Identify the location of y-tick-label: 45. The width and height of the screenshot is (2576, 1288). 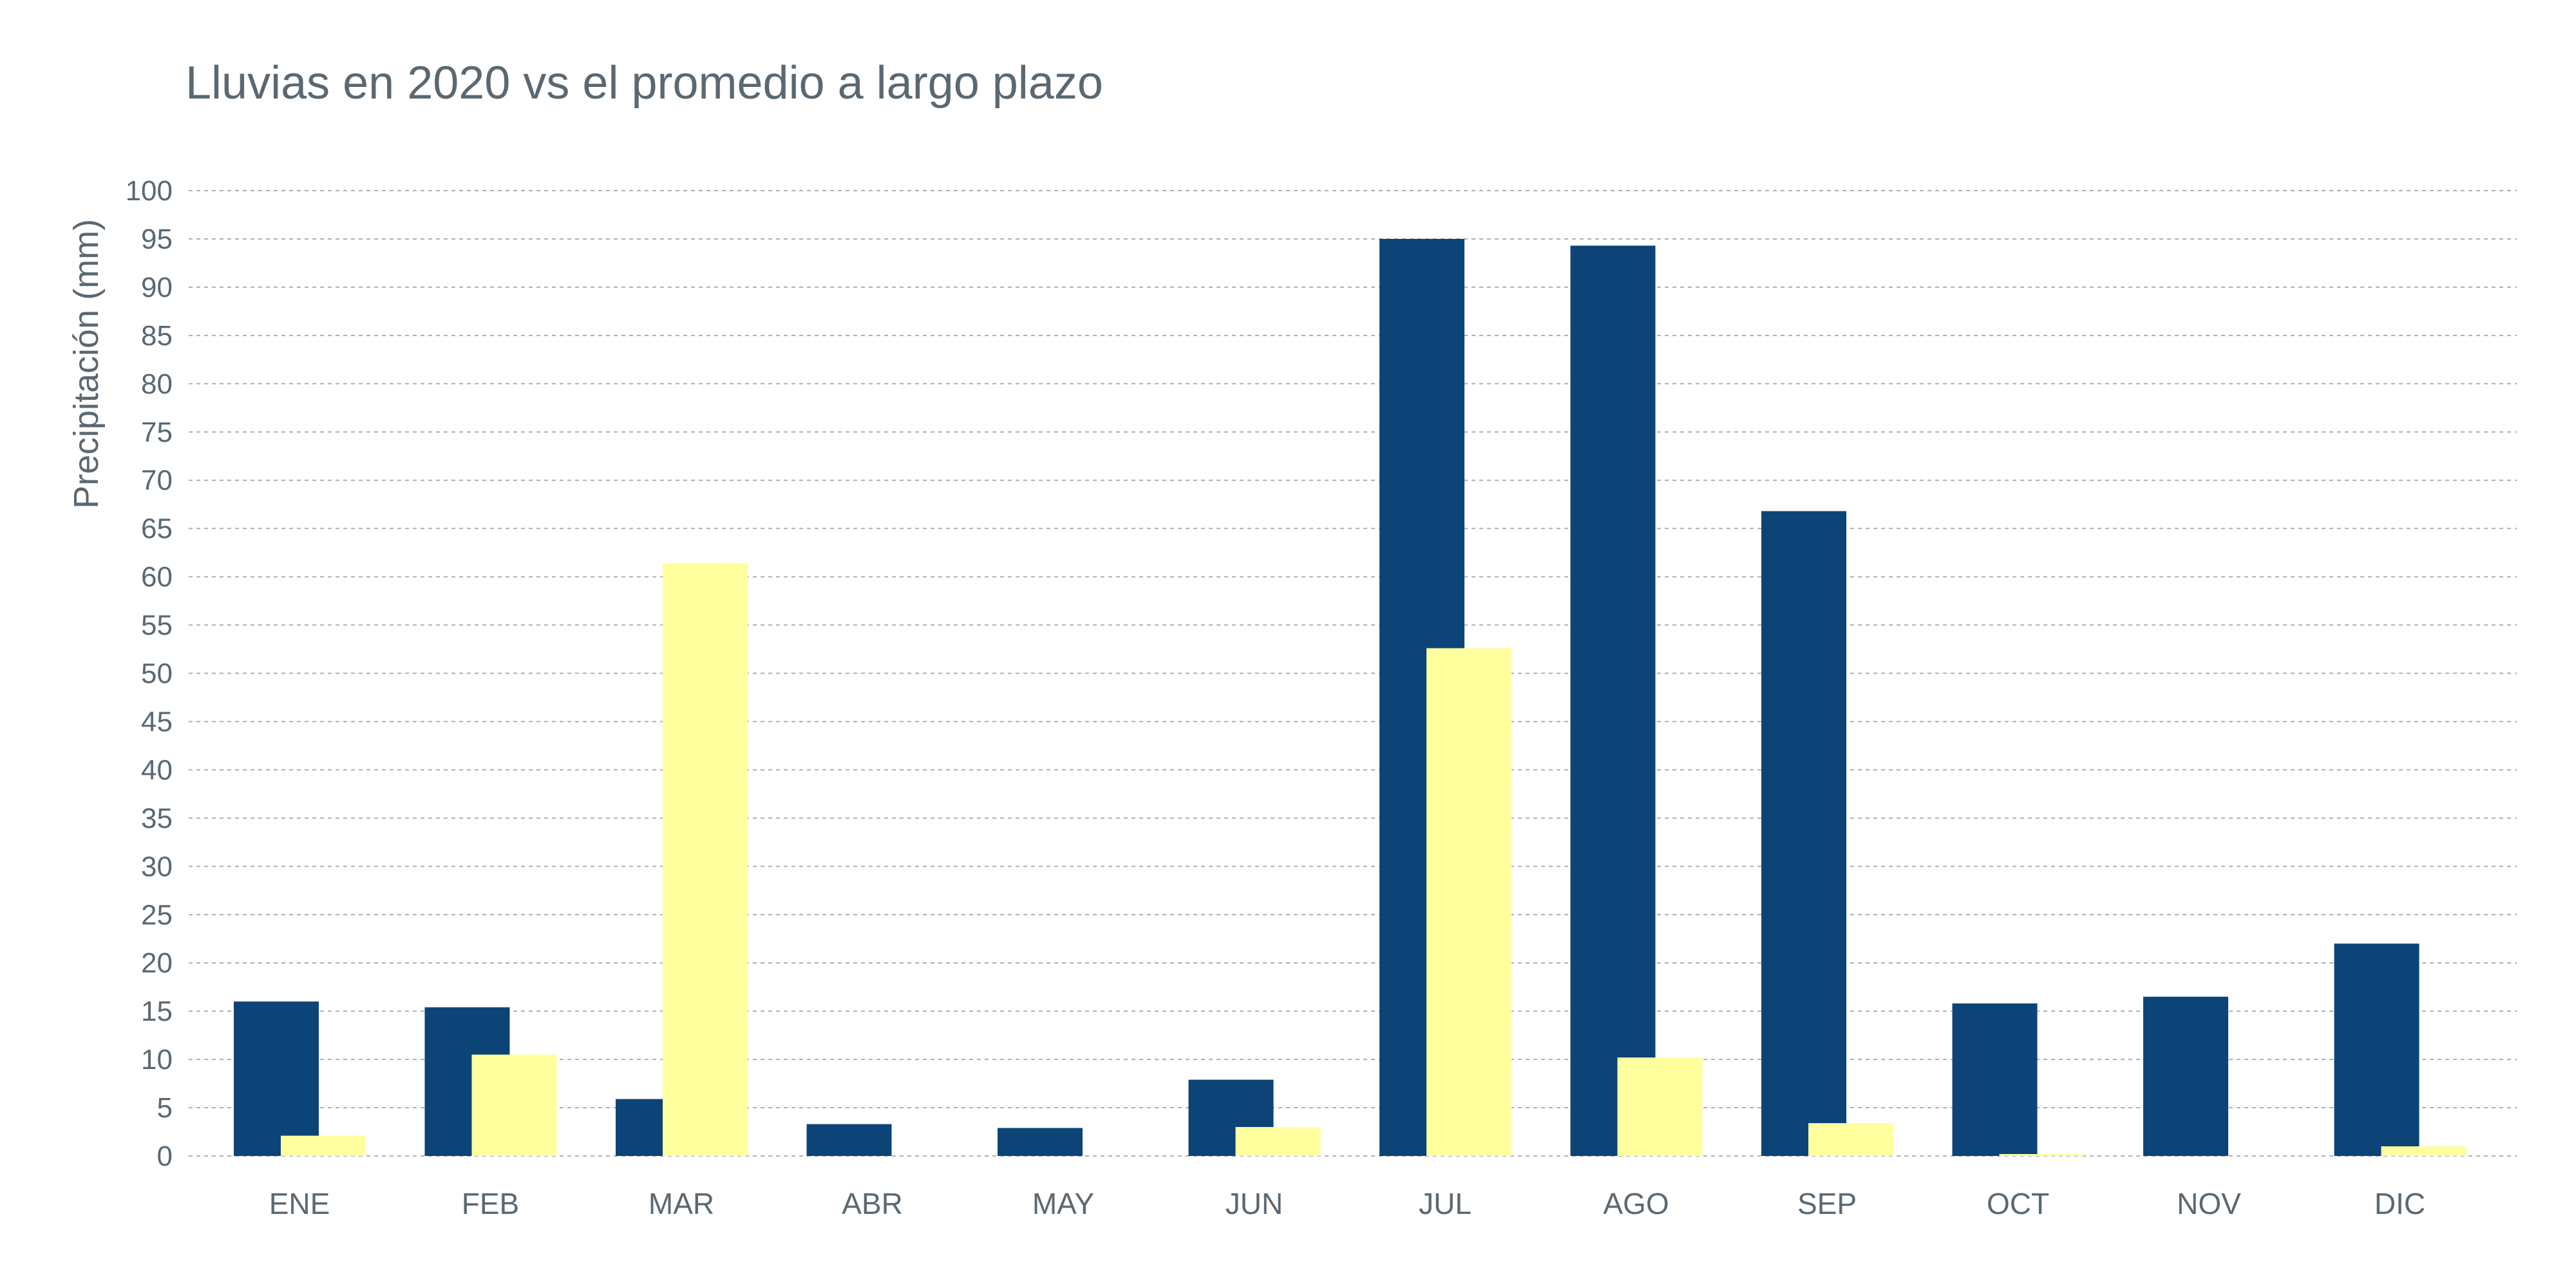
(157, 721).